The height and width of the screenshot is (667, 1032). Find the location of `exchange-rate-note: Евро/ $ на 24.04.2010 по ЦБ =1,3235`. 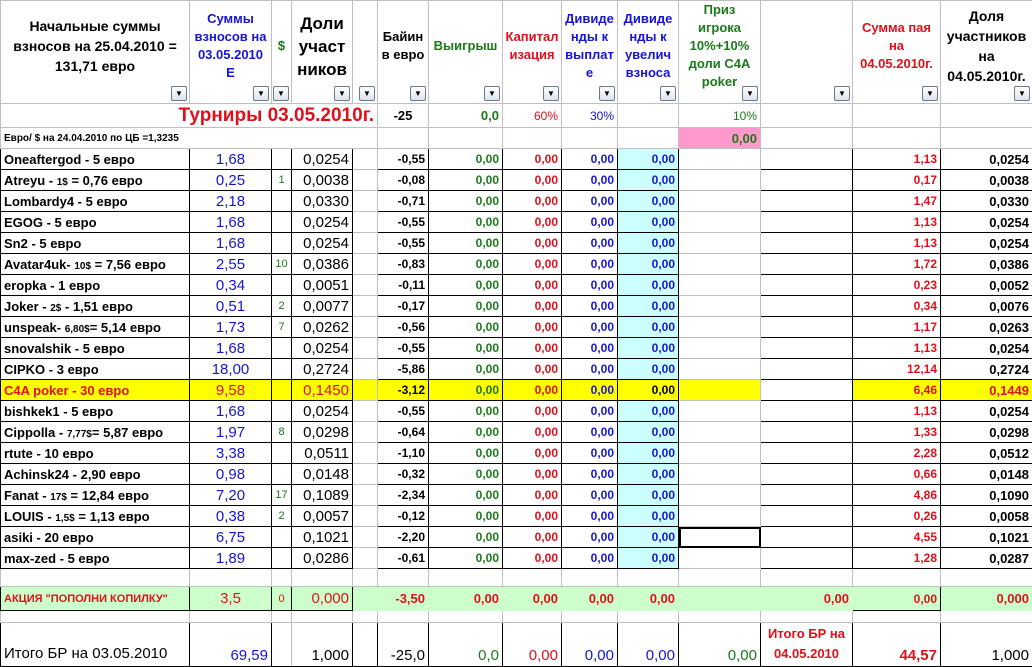

exchange-rate-note: Евро/ $ на 24.04.2010 по ЦБ =1,3235 is located at coordinates (189, 138).